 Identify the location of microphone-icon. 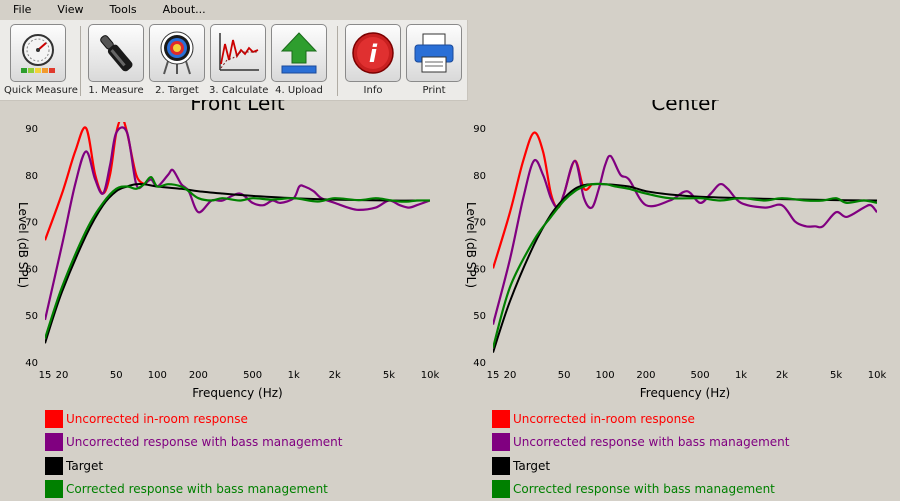
(116, 53).